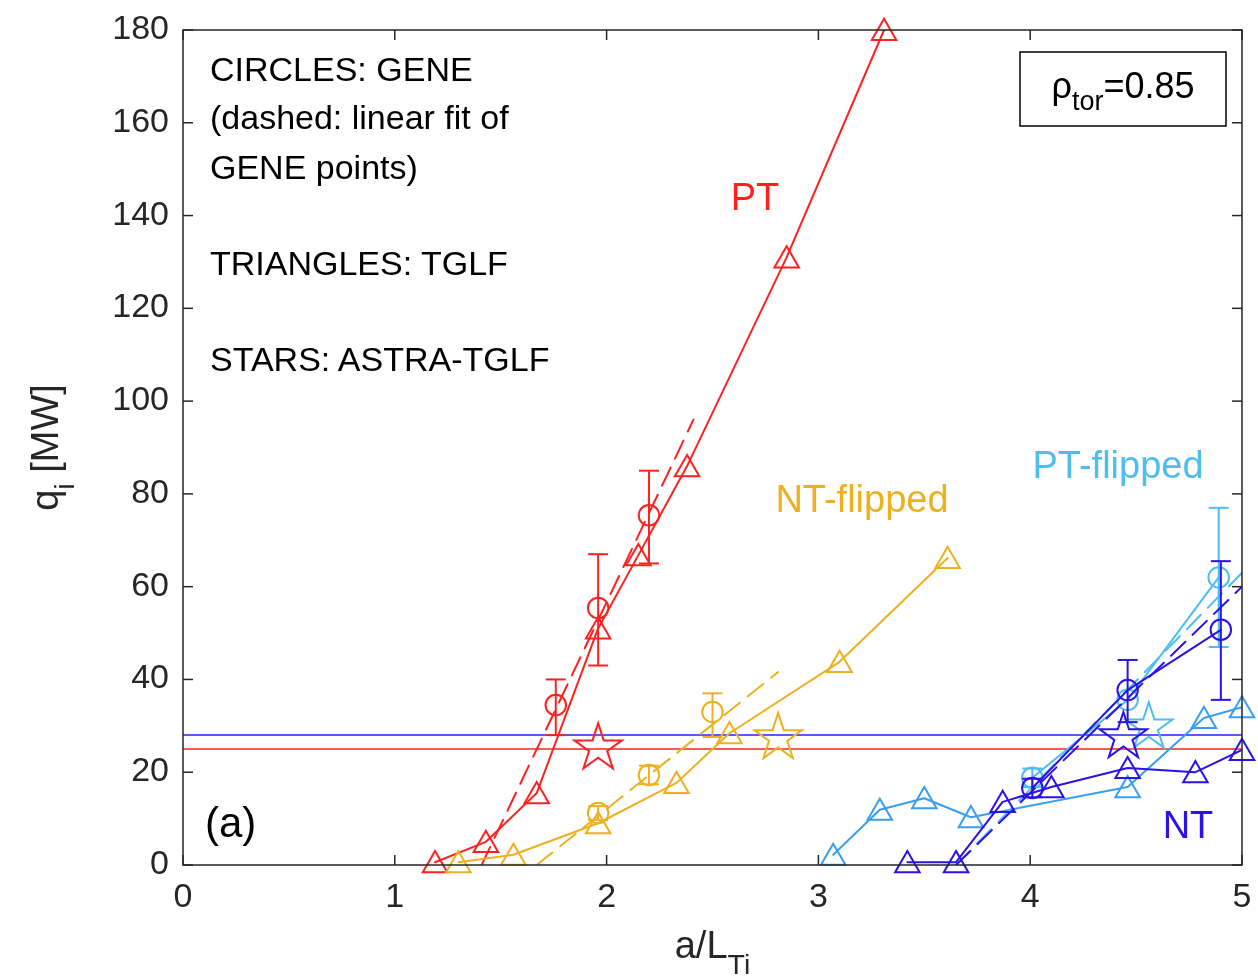 This screenshot has width=1258, height=980. I want to click on annotation: (a), so click(231, 823).